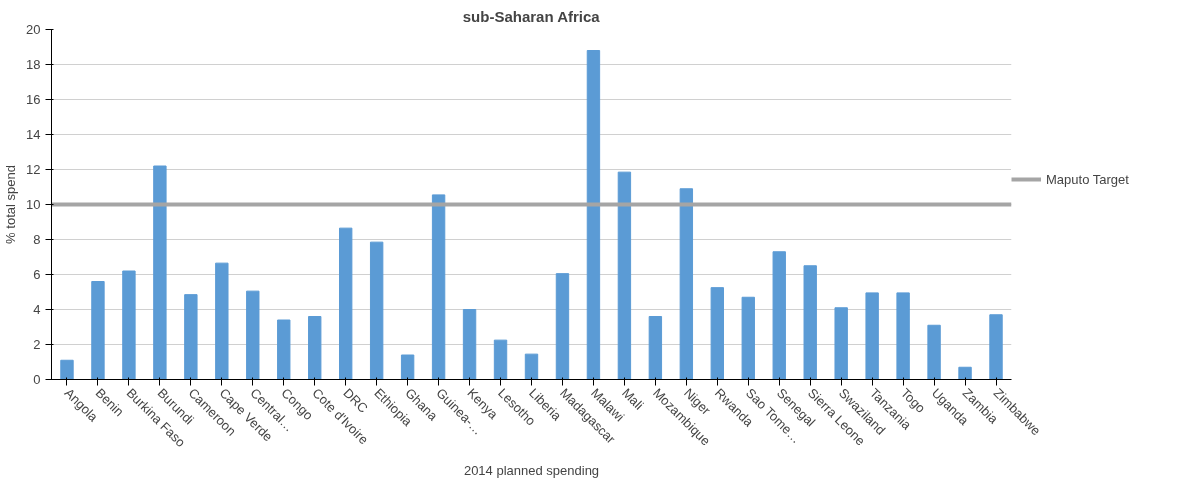 Image resolution: width=1180 pixels, height=497 pixels. I want to click on y-tick-label: 20, so click(33, 29).